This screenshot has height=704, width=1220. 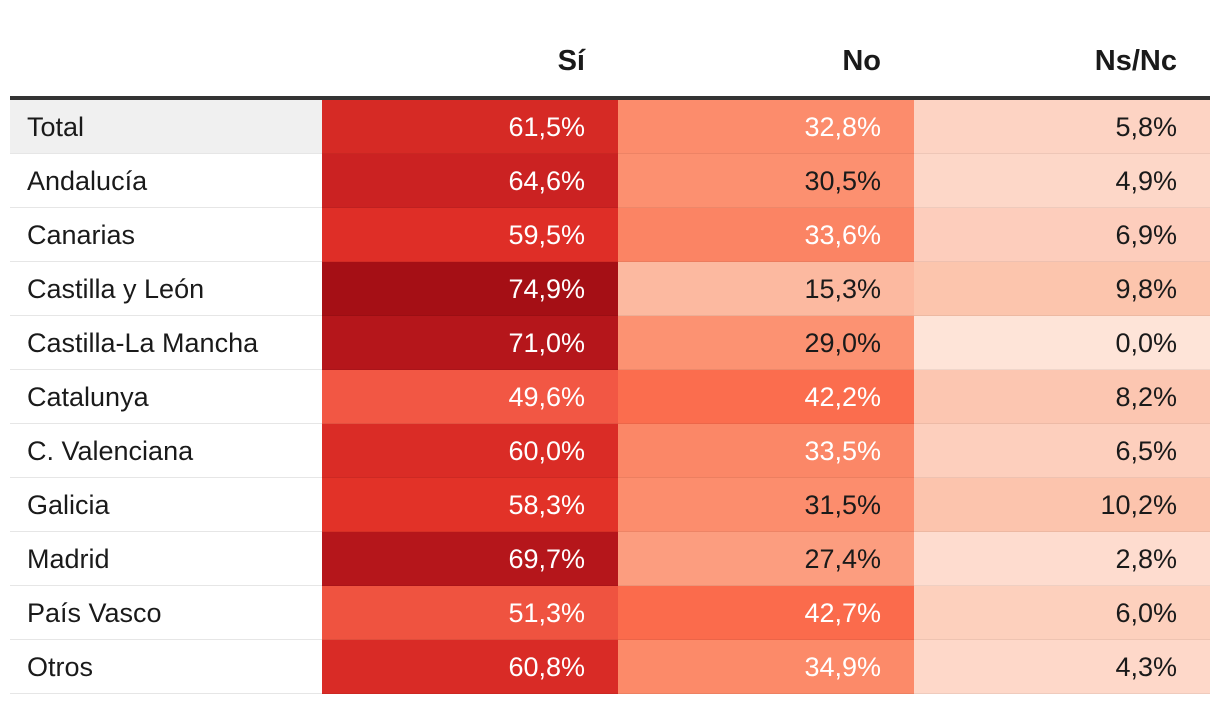 I want to click on table-row: Castilla-La Mancha 71,0% 29,0% 0,0%, so click(x=610, y=343).